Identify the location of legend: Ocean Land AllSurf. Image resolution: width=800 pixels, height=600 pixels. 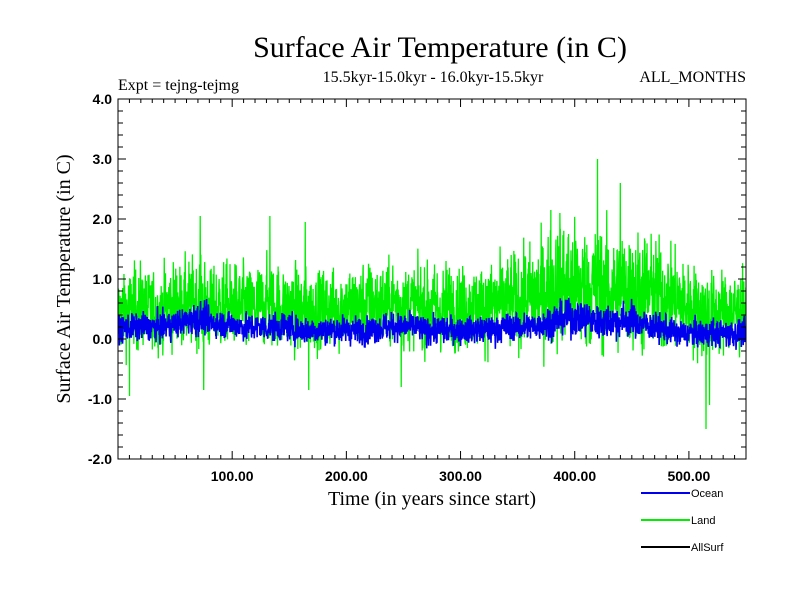
(682, 521).